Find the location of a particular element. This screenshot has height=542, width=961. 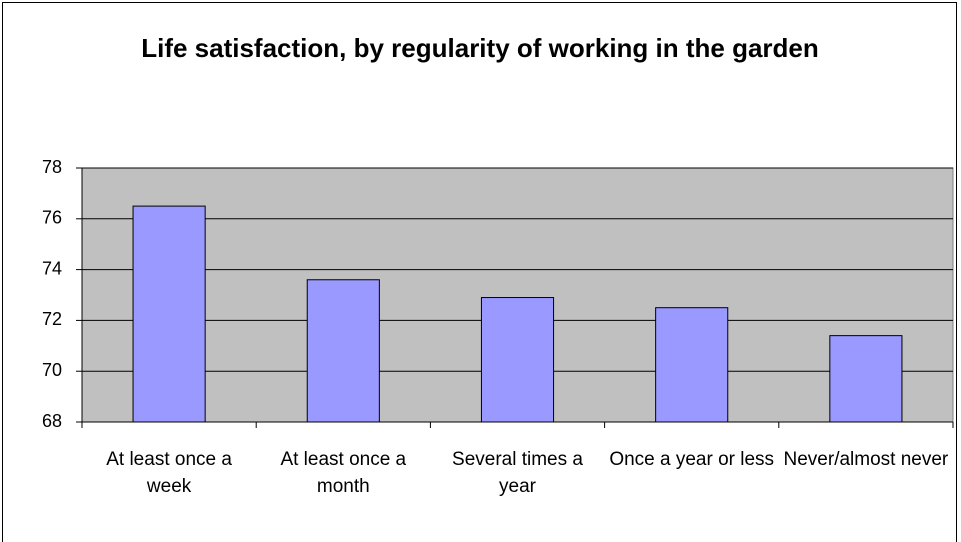

y-tick-label: 68 is located at coordinates (52, 421).